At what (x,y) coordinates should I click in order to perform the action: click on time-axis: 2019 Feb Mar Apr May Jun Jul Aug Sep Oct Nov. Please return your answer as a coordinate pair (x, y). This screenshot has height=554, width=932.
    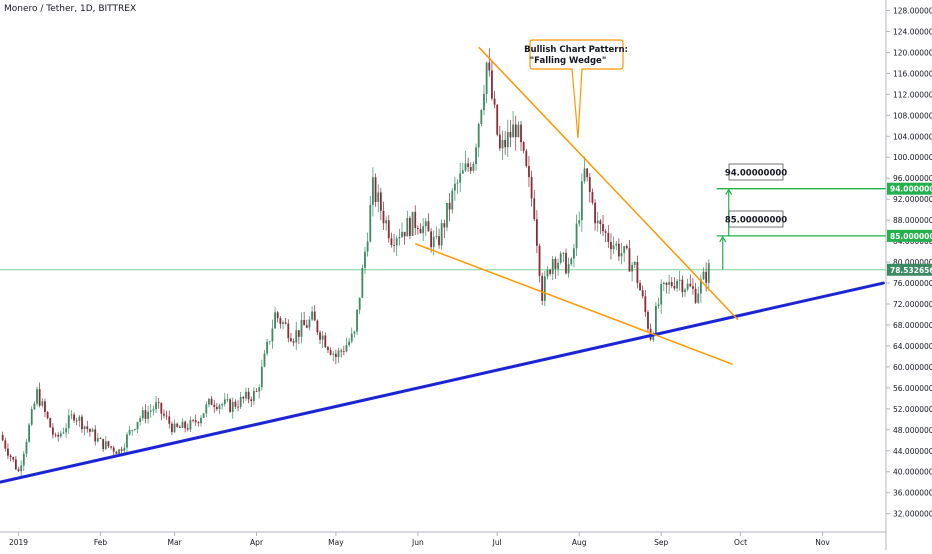
    Looking at the image, I should click on (419, 539).